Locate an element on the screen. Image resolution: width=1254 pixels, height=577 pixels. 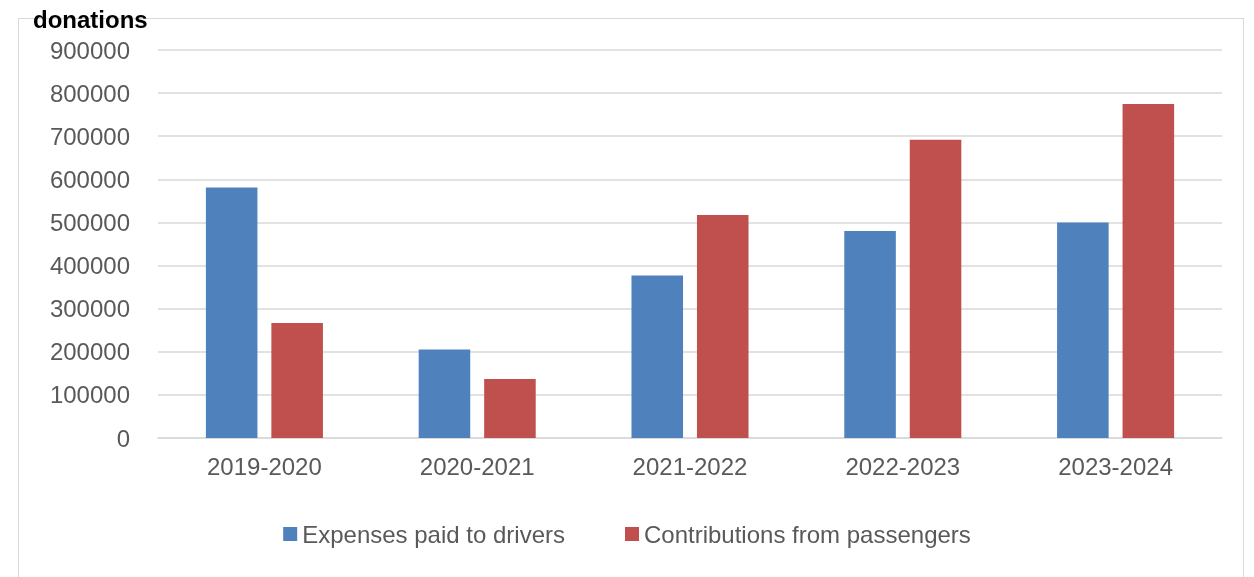
y-tick-label: 200000 is located at coordinates (89, 352).